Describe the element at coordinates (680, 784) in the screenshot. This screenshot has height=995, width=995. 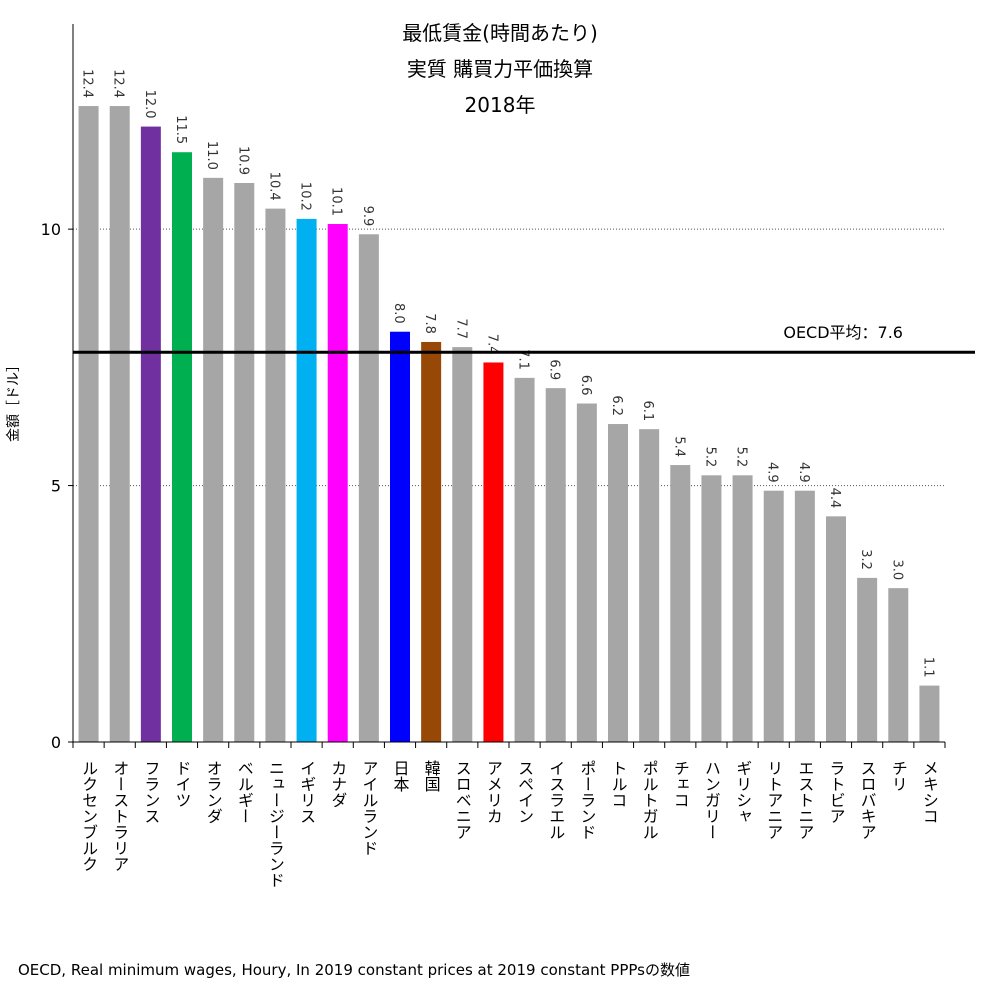
I see `x-tick-label: チェコ` at that location.